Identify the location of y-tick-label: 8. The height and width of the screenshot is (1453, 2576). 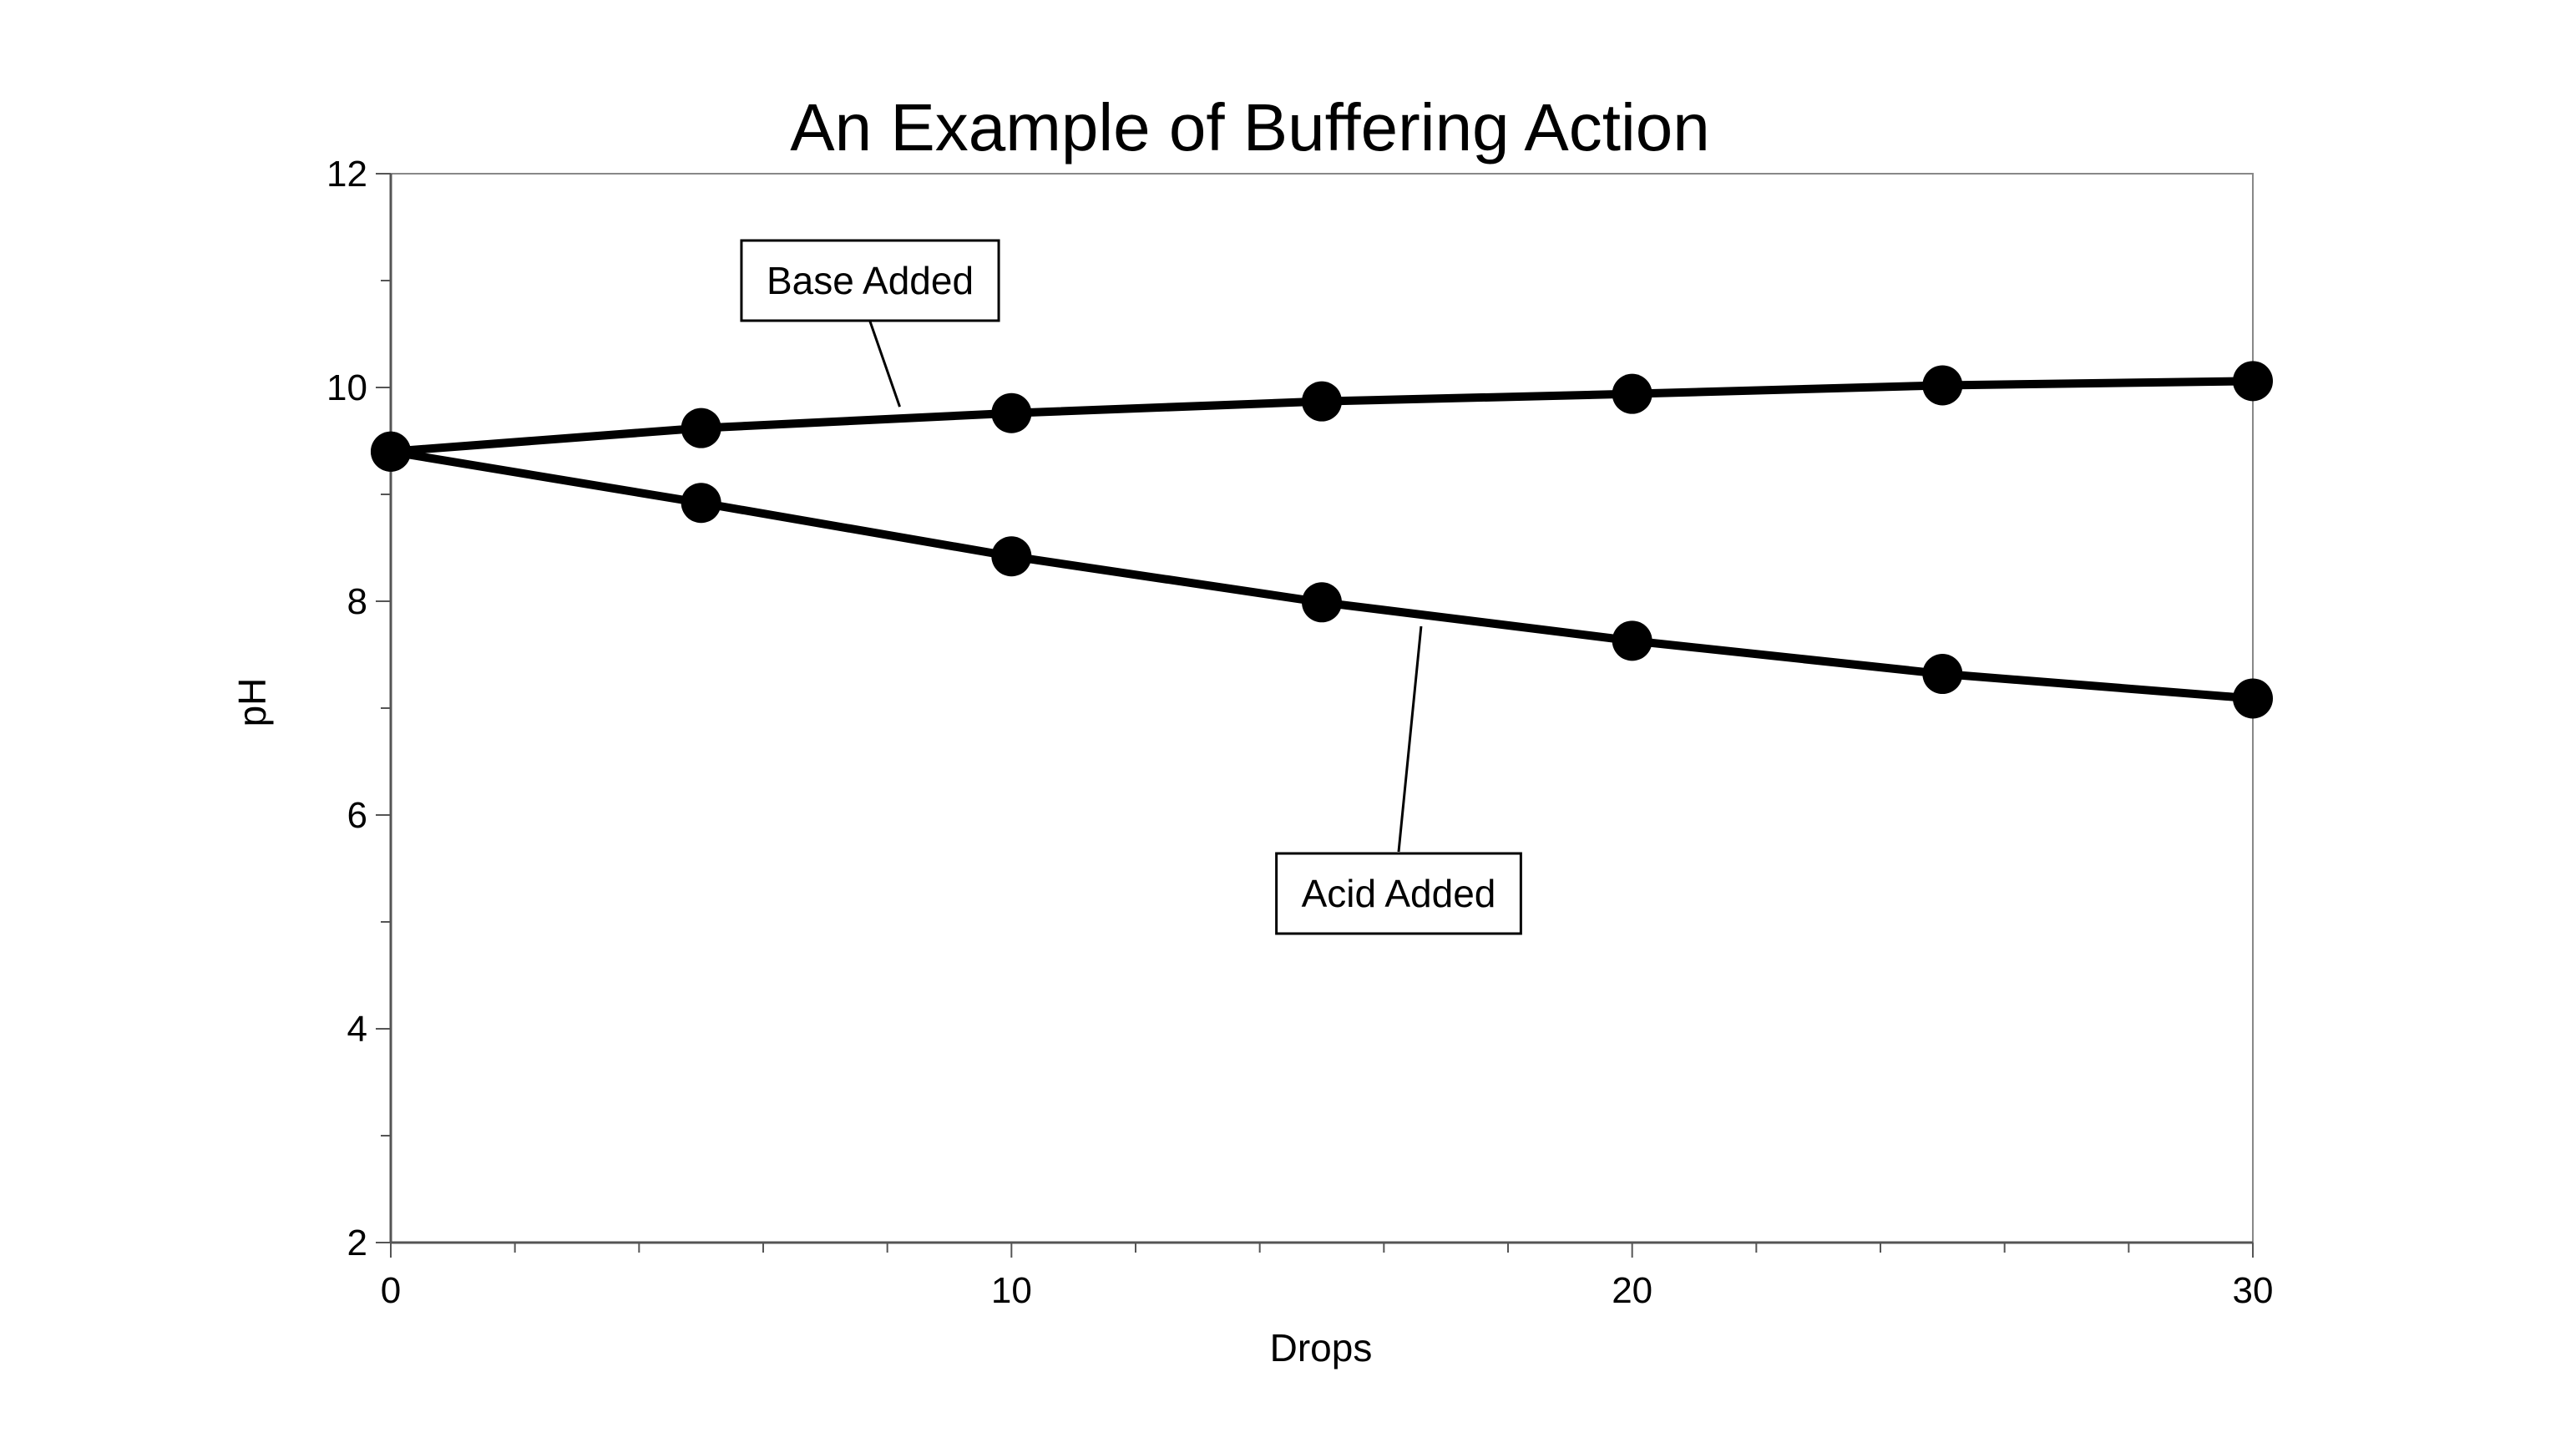
(357, 601).